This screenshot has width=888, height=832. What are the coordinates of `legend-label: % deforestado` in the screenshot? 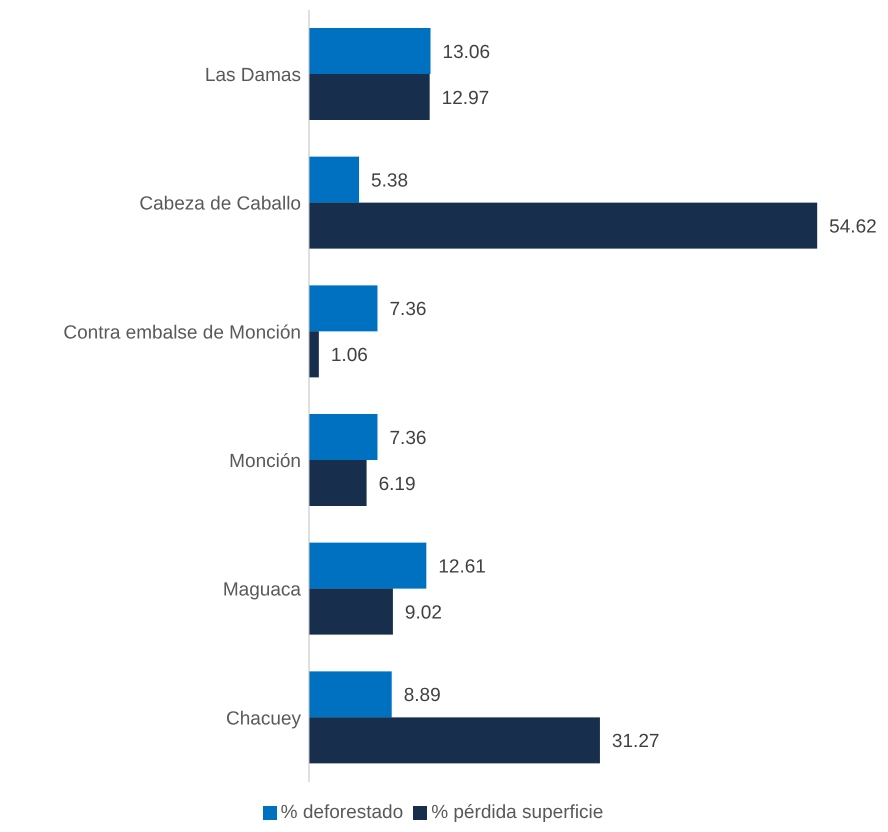 It's located at (342, 812).